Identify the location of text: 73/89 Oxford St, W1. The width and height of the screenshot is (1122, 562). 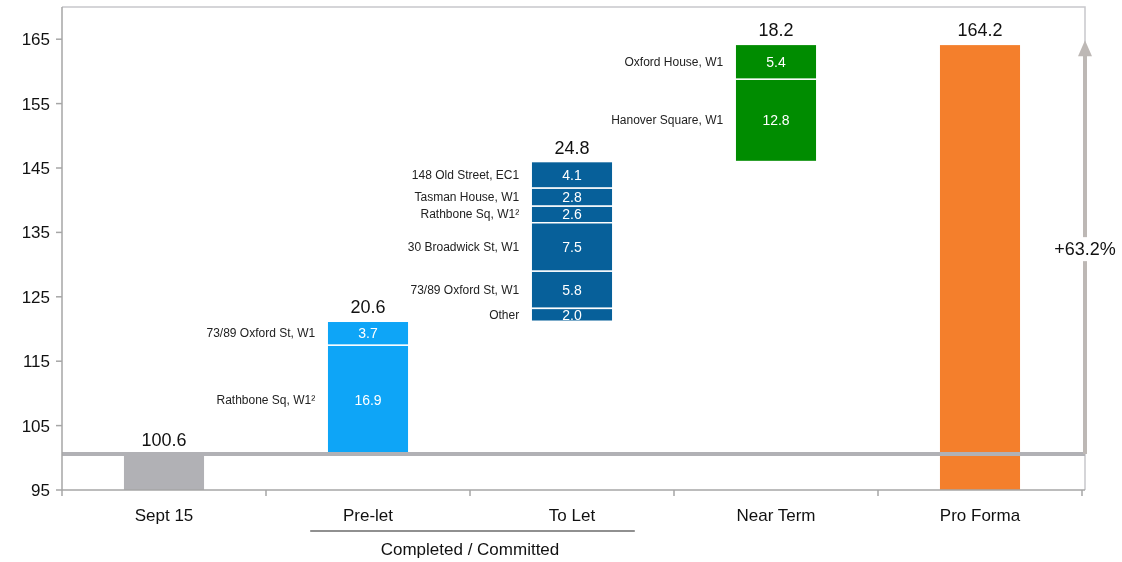
(465, 289).